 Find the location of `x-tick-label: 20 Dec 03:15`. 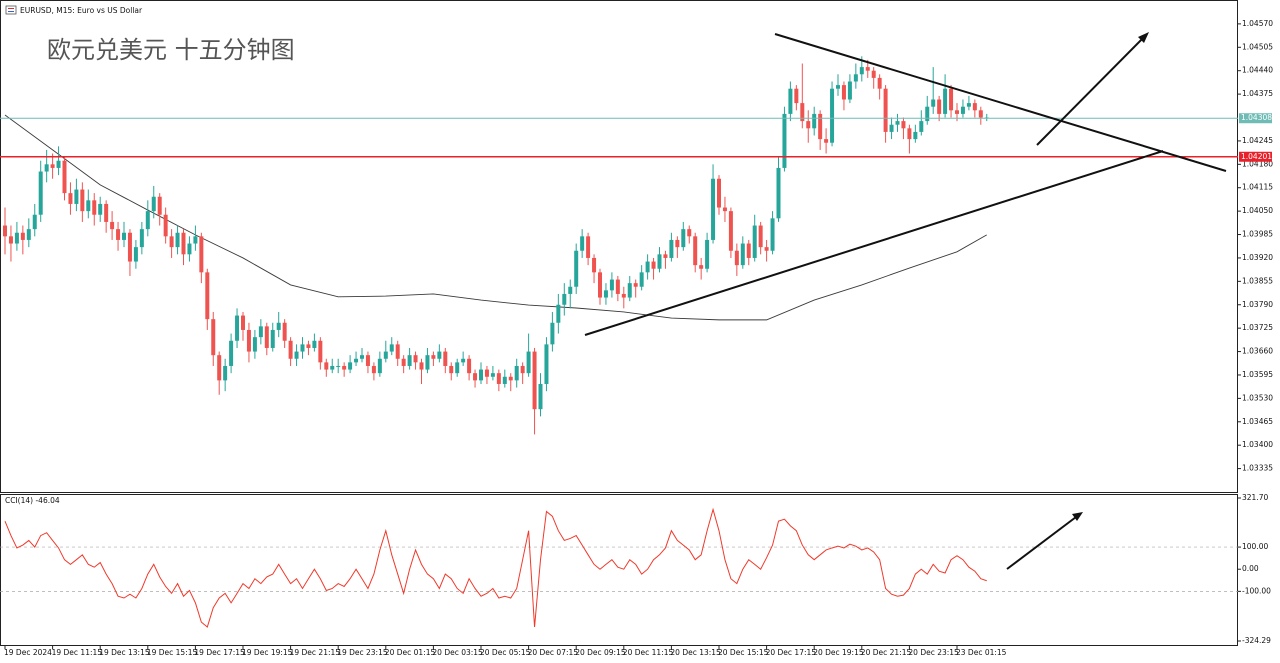

x-tick-label: 20 Dec 03:15 is located at coordinates (457, 652).